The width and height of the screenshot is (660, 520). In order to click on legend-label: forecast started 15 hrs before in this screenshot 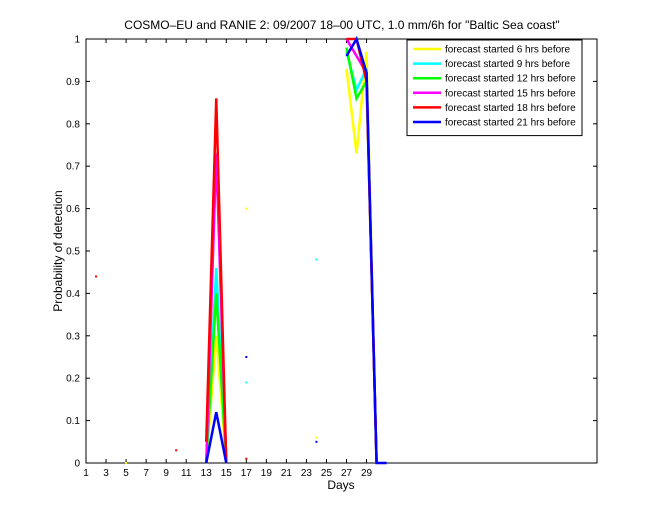, I will do `click(510, 93)`.